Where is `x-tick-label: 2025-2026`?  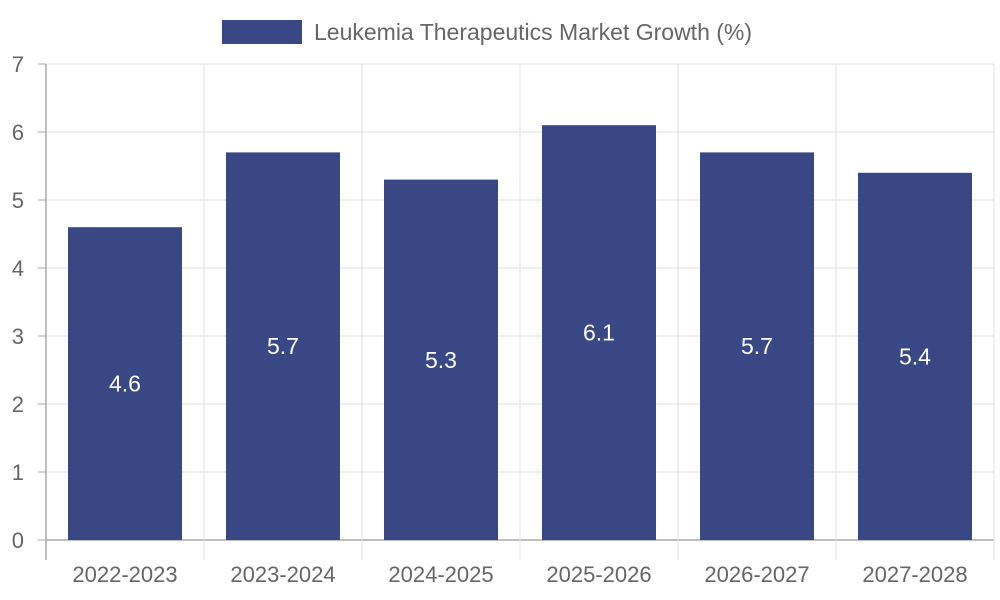
x-tick-label: 2025-2026 is located at coordinates (598, 574).